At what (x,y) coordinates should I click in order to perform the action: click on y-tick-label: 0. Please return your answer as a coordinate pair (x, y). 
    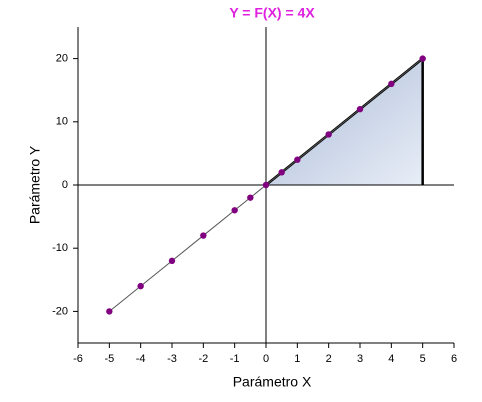
    Looking at the image, I should click on (65, 185).